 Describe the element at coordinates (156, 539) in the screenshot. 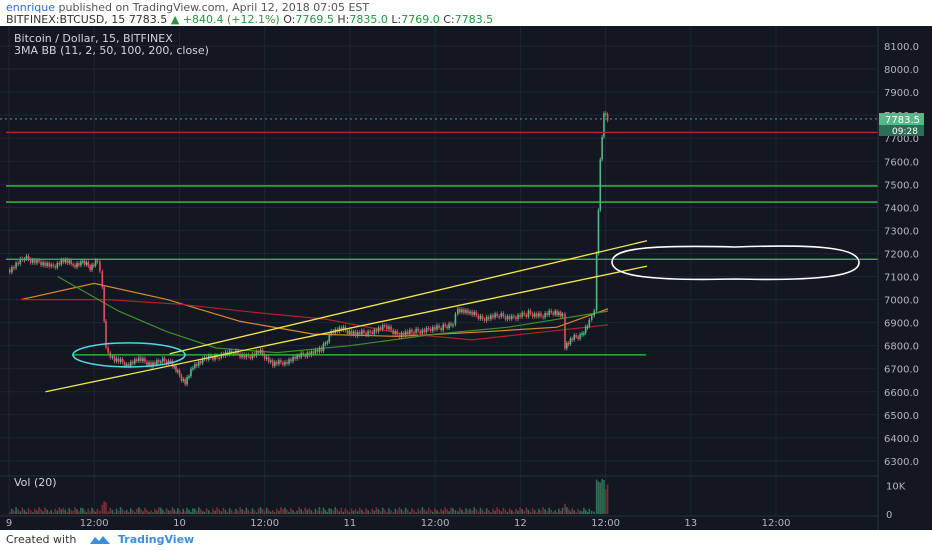

I see `tradingview-brand: TradingView` at that location.